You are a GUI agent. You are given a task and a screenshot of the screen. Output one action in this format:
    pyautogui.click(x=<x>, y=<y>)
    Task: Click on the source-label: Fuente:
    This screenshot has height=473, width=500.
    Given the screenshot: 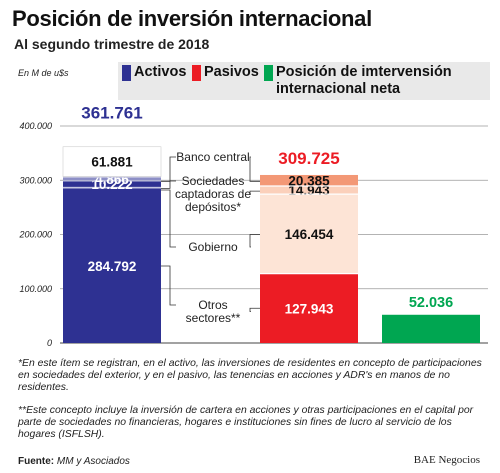 What is the action you would take?
    pyautogui.click(x=36, y=461)
    